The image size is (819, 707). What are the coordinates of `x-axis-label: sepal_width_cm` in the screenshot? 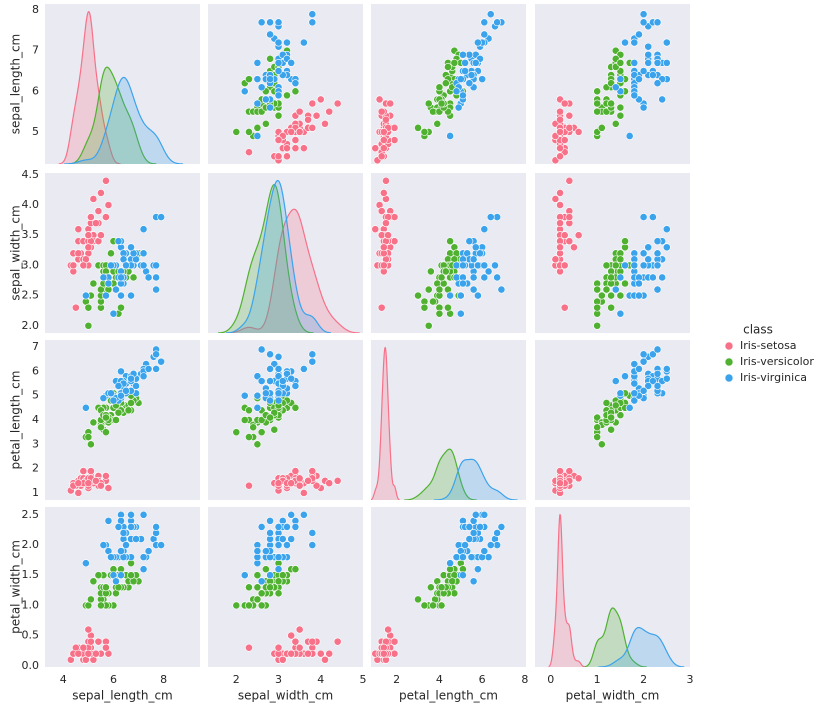 It's located at (285, 696).